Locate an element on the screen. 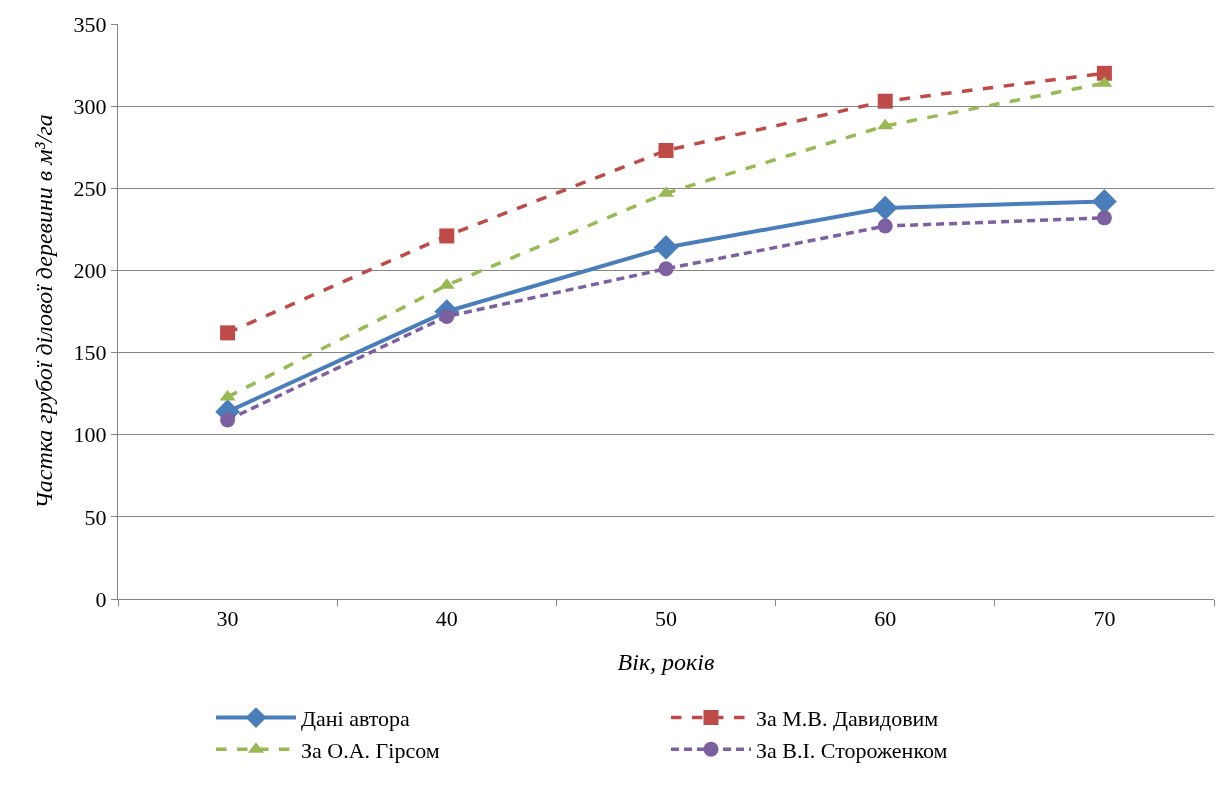 The image size is (1218, 789). y-tick-label: 200 is located at coordinates (90, 271).